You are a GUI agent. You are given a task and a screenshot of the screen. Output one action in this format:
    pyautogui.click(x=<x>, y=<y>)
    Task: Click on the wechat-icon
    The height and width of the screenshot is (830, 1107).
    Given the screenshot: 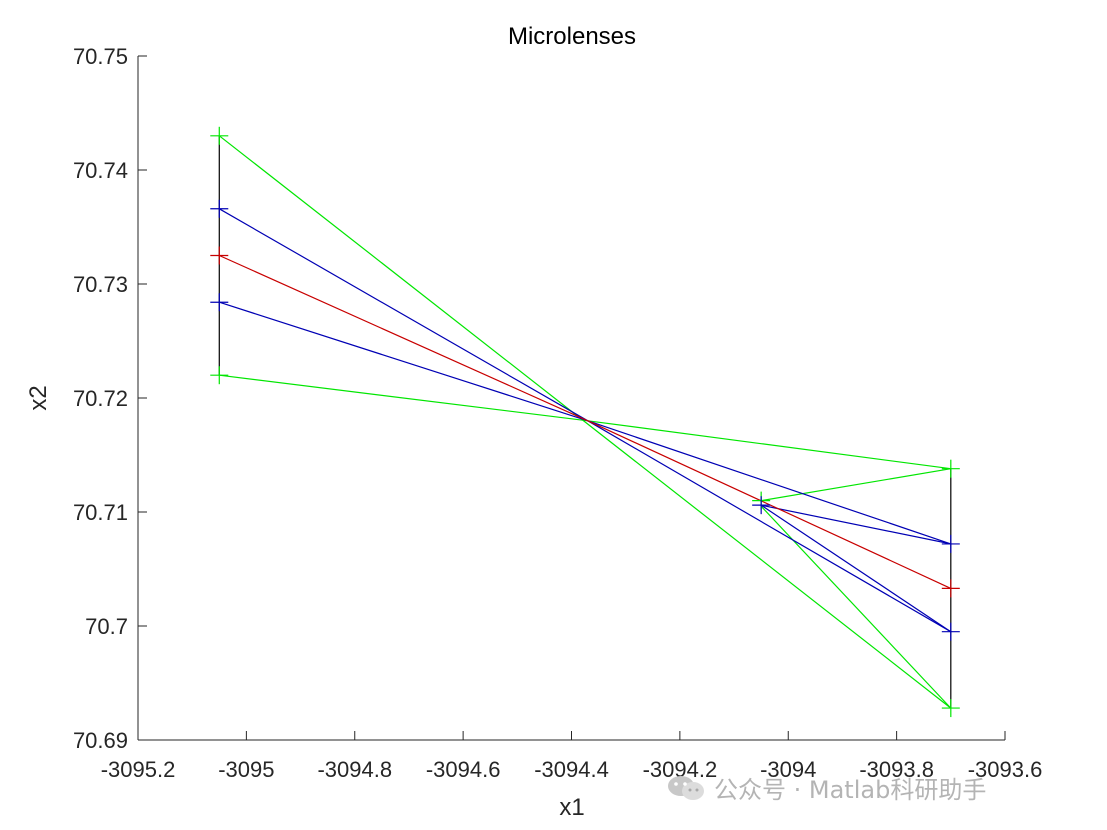 What is the action you would take?
    pyautogui.click(x=686, y=788)
    